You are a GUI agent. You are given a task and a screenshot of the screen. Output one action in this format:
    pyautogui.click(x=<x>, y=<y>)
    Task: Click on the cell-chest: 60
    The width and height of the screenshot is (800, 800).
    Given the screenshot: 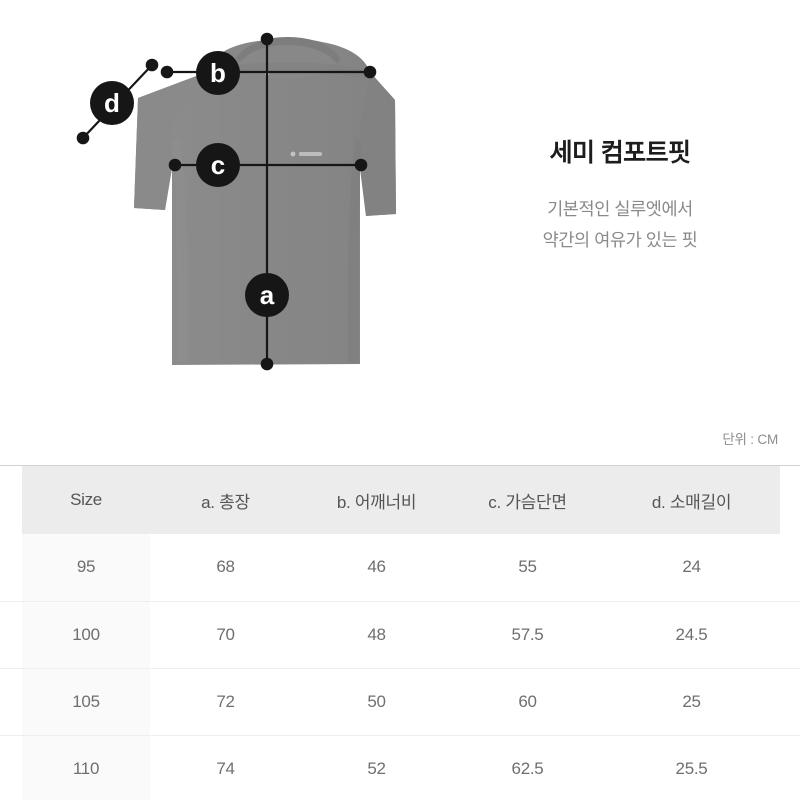 What is the action you would take?
    pyautogui.click(x=527, y=701)
    